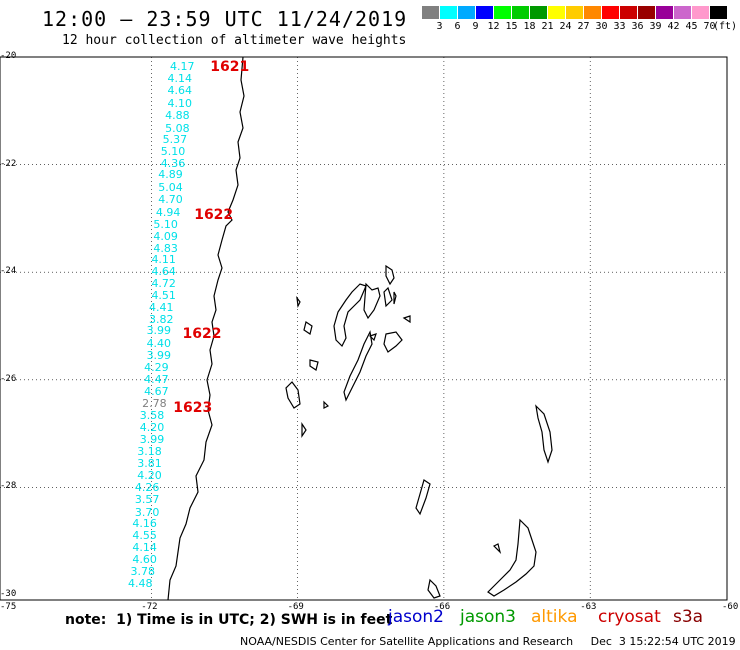 The width and height of the screenshot is (740, 650). What do you see at coordinates (554, 617) in the screenshot?
I see `satellite-name: altika` at bounding box center [554, 617].